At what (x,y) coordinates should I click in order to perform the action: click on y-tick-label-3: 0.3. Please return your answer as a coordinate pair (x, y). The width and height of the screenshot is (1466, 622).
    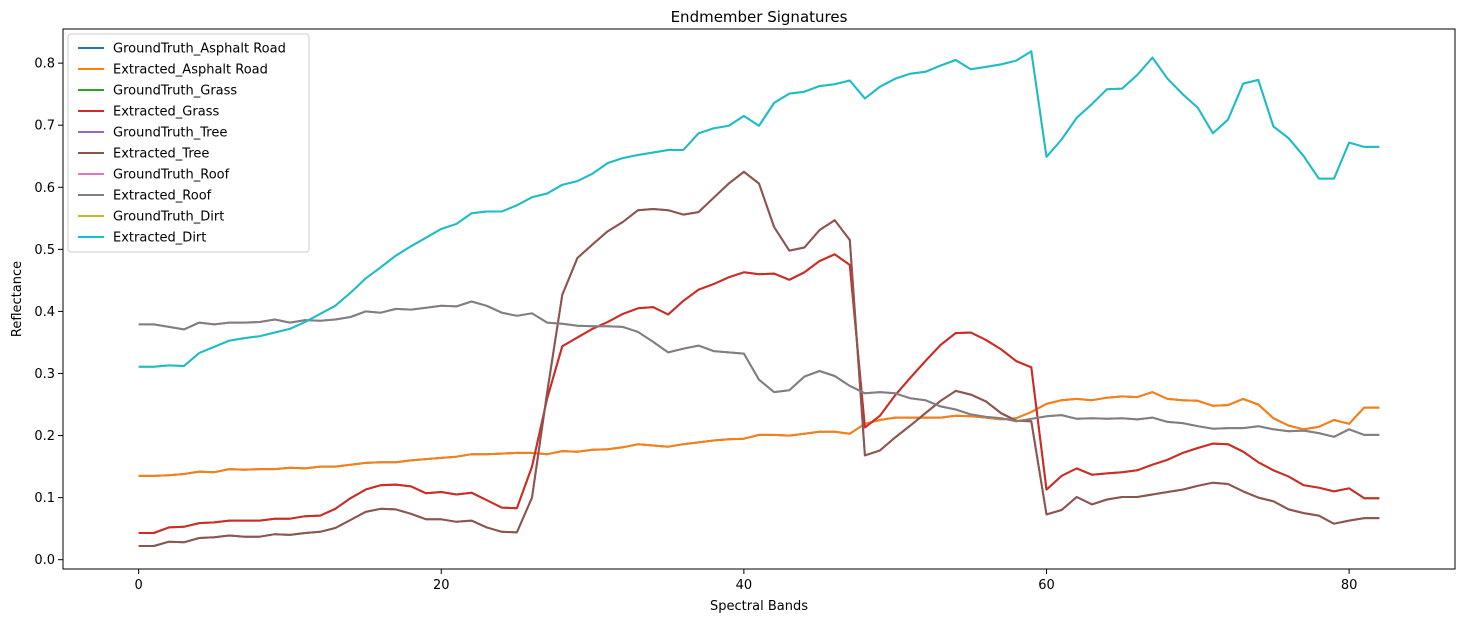
    Looking at the image, I should click on (44, 374).